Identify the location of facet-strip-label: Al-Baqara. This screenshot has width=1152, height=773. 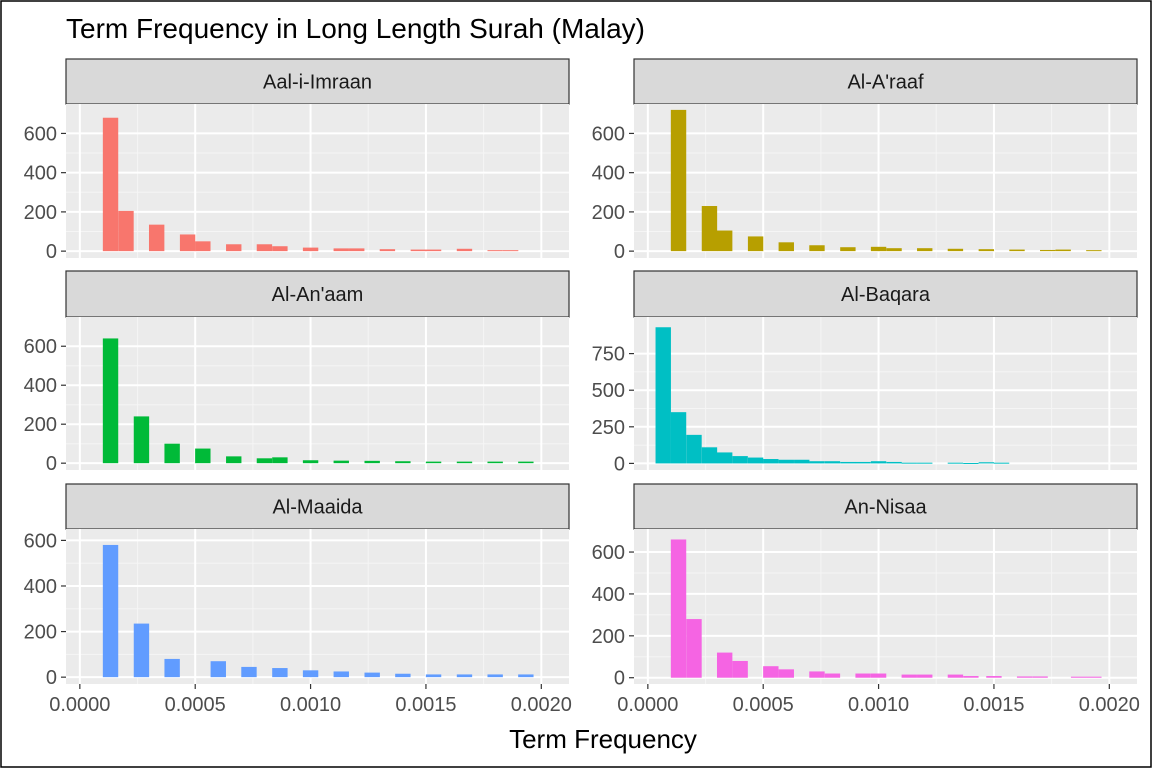
(886, 295).